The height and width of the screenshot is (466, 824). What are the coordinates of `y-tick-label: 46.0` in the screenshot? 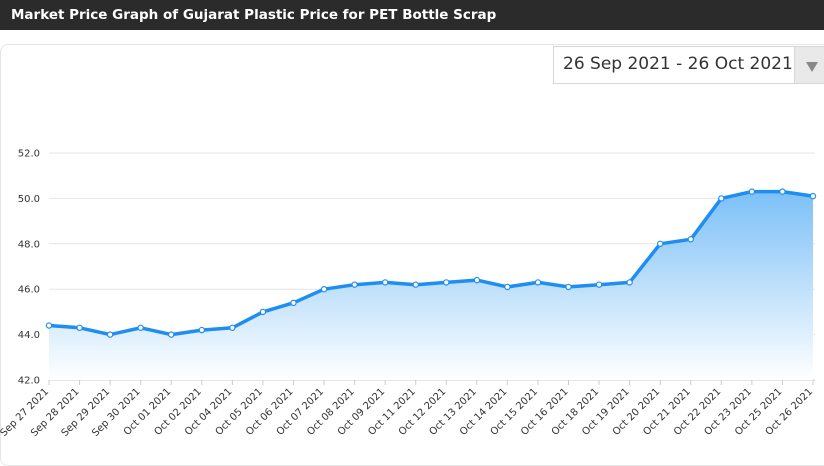 It's located at (29, 290).